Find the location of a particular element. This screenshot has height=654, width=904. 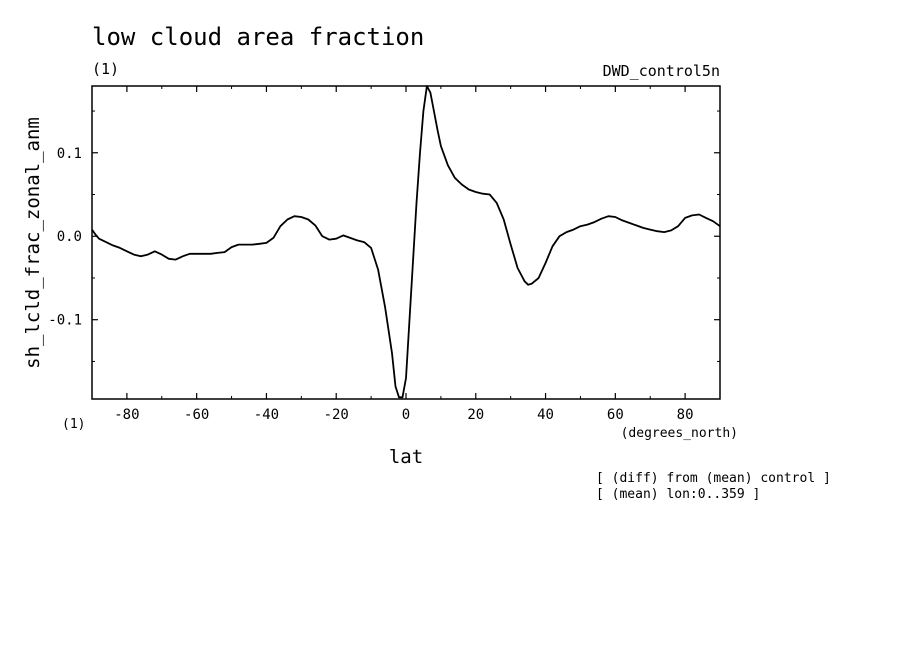

x-axis-title: lat is located at coordinates (406, 457).